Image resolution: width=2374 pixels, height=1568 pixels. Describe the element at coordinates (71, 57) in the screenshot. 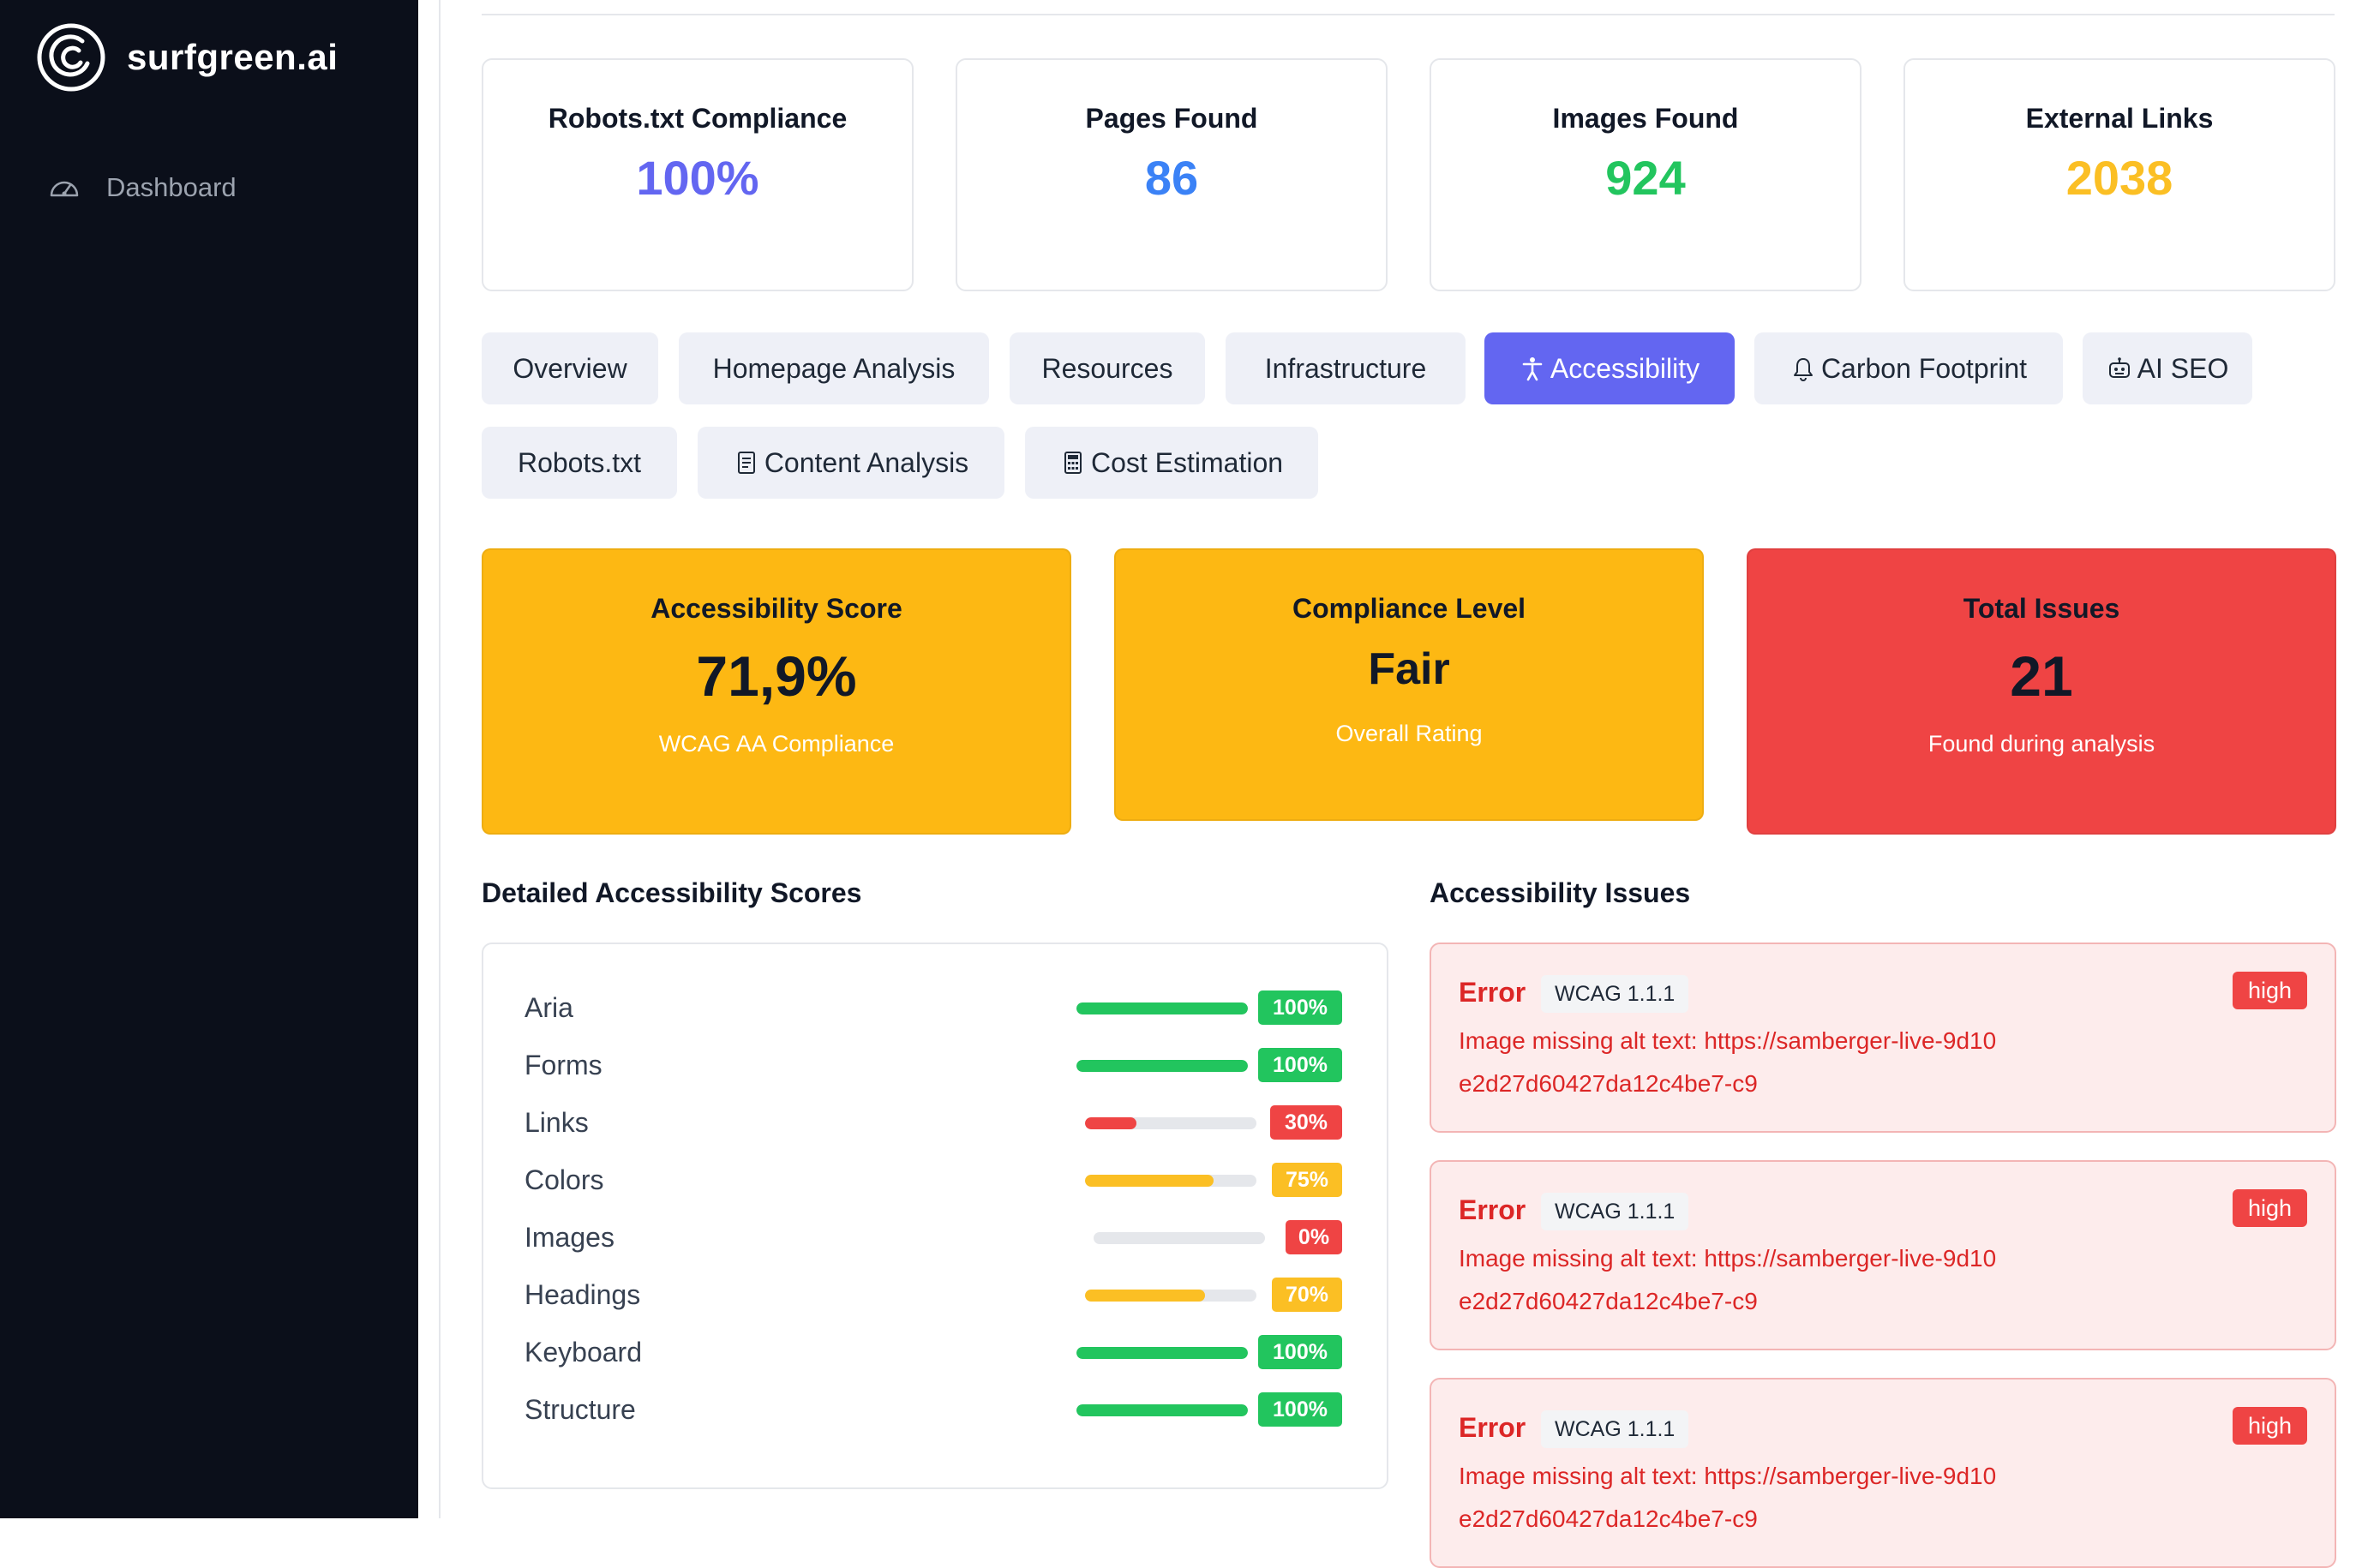

I see `surfgreen-logo-icon` at that location.